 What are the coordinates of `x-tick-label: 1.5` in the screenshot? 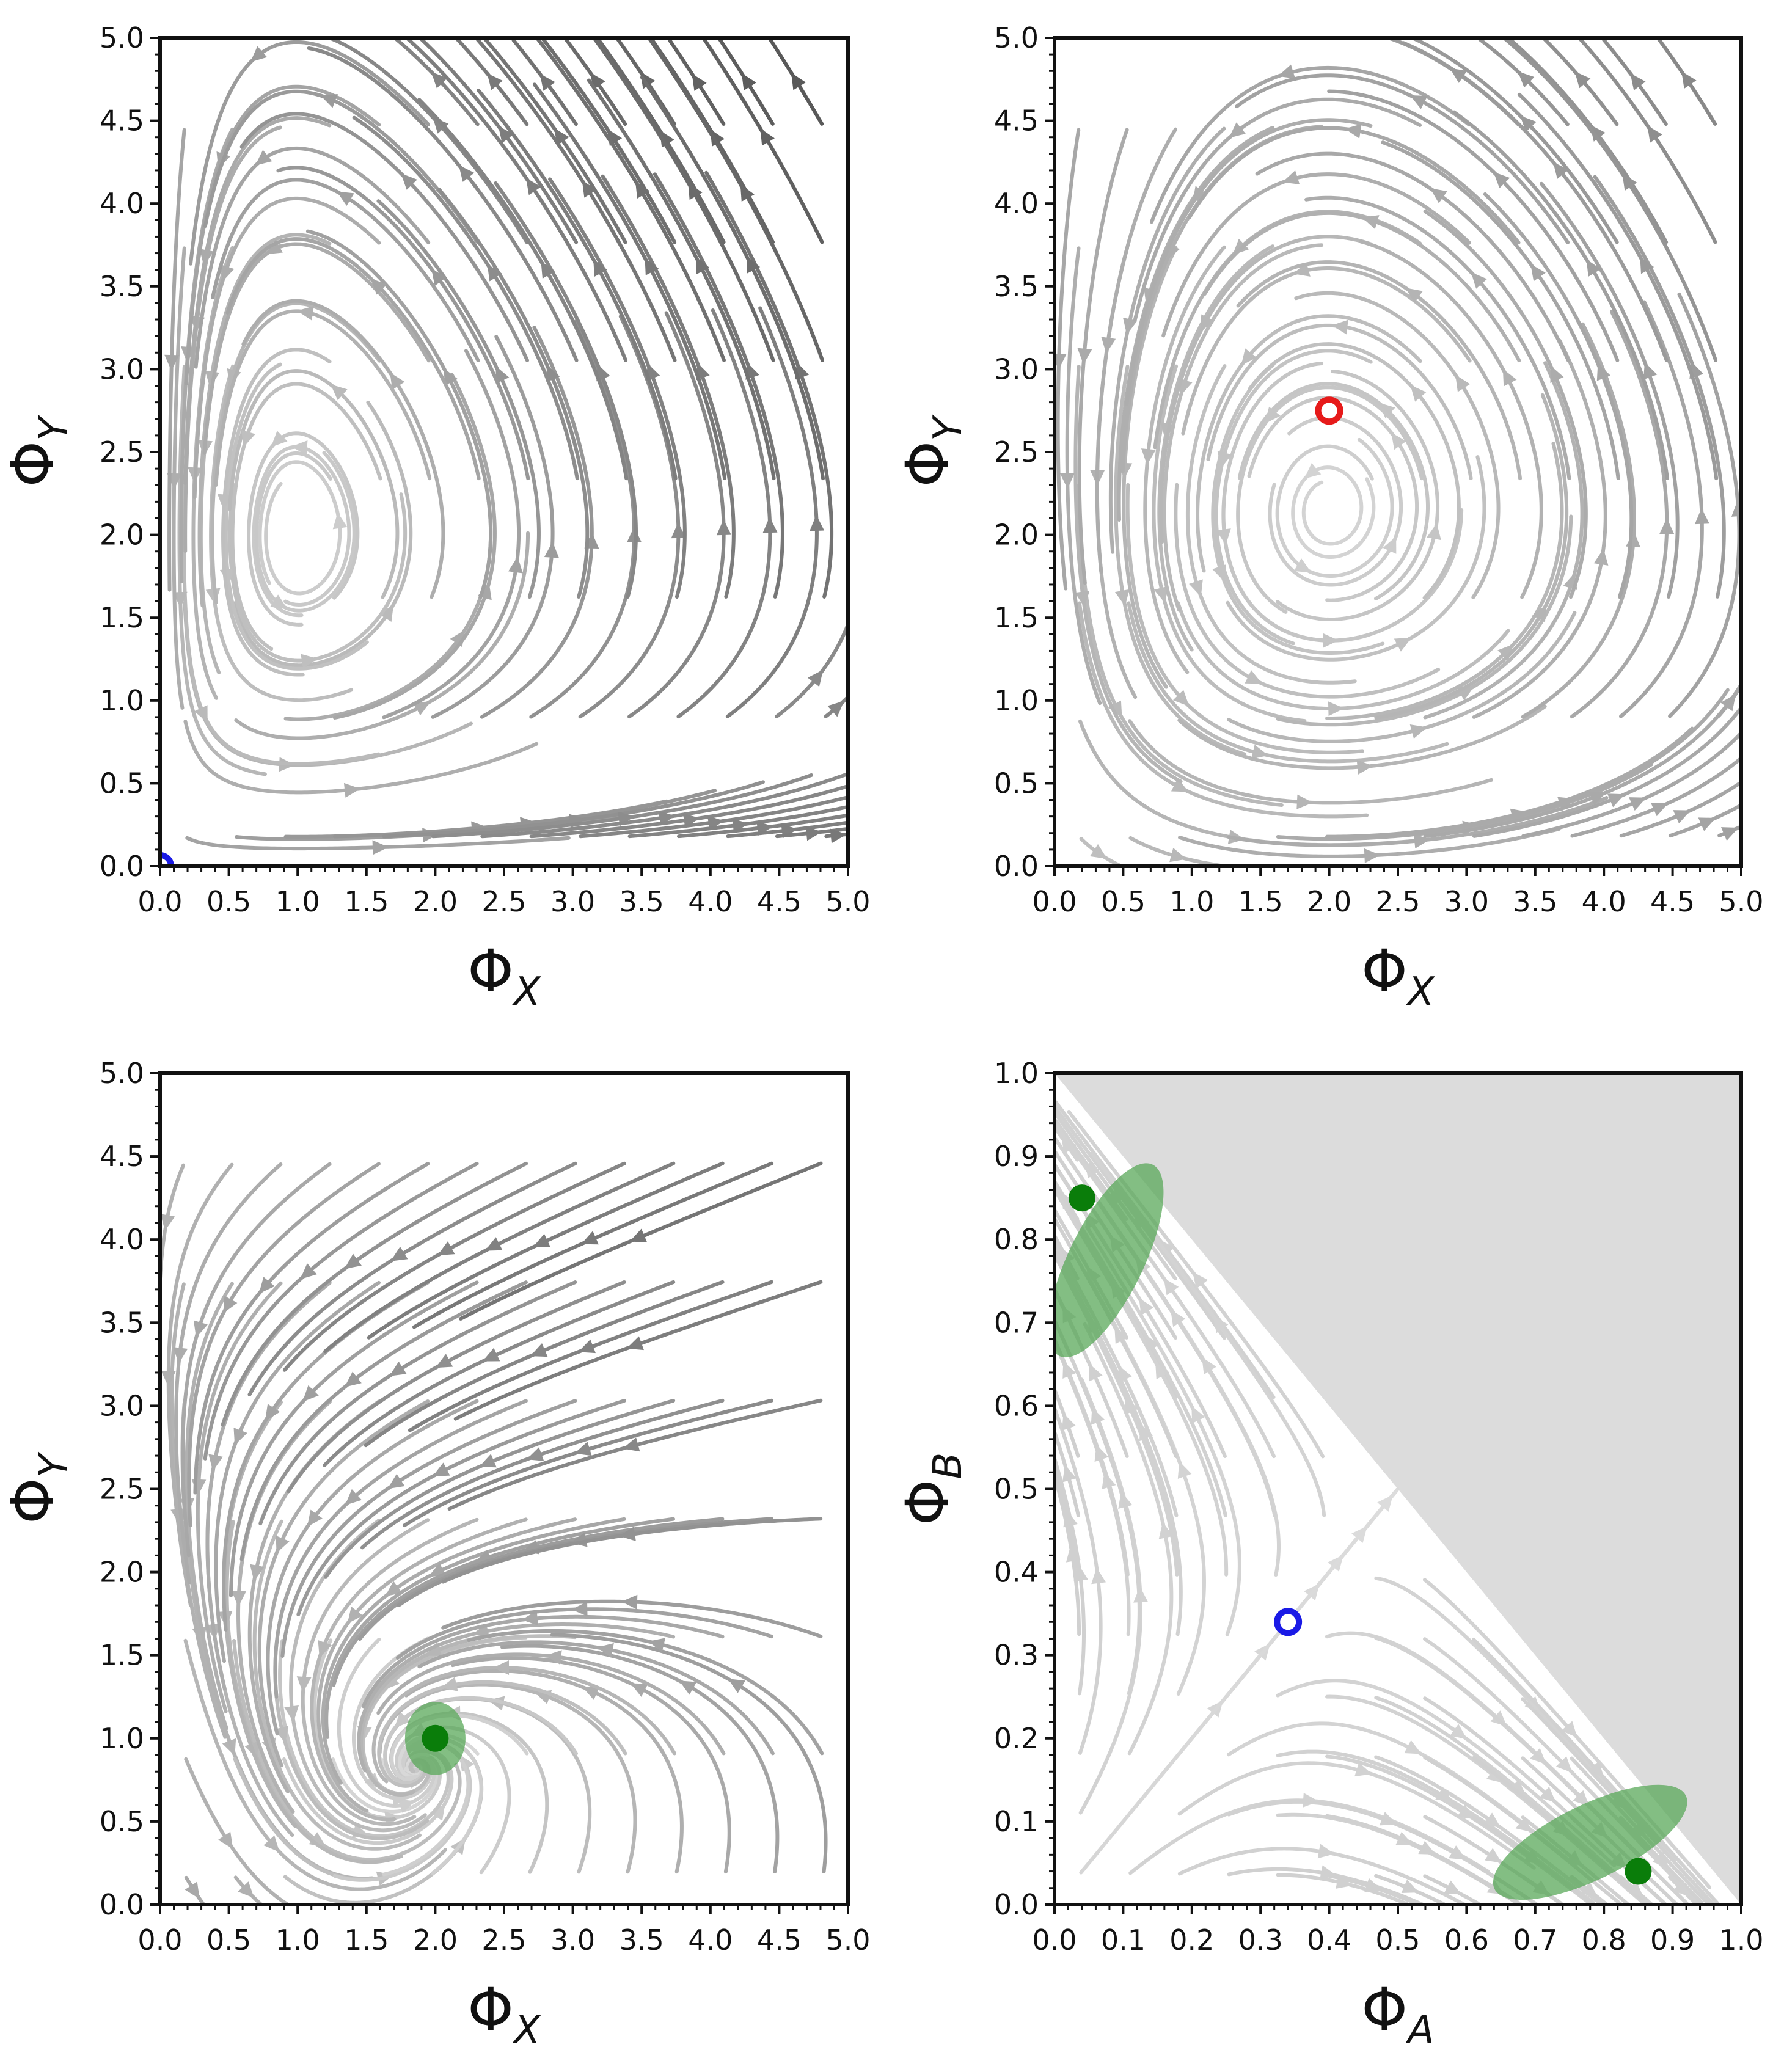 It's located at (367, 901).